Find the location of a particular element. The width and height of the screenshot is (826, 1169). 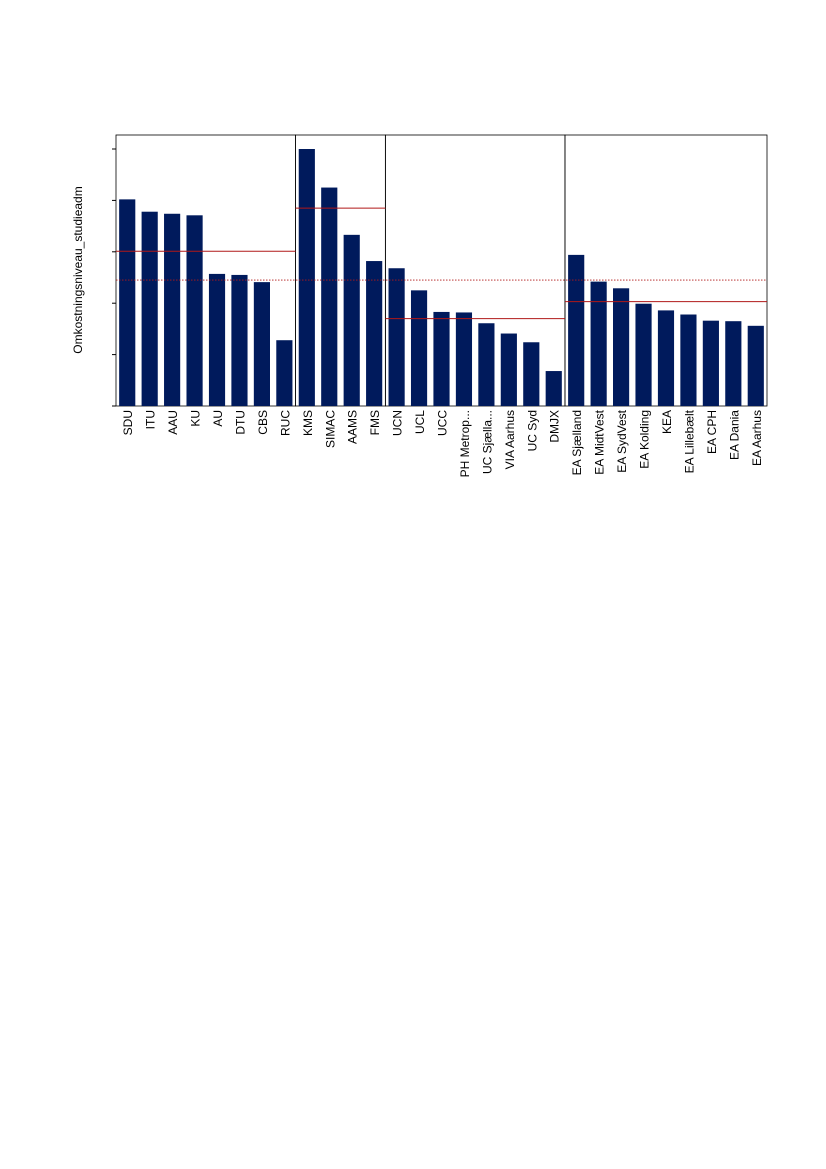

bar-ea-sj-lland is located at coordinates (576, 330).